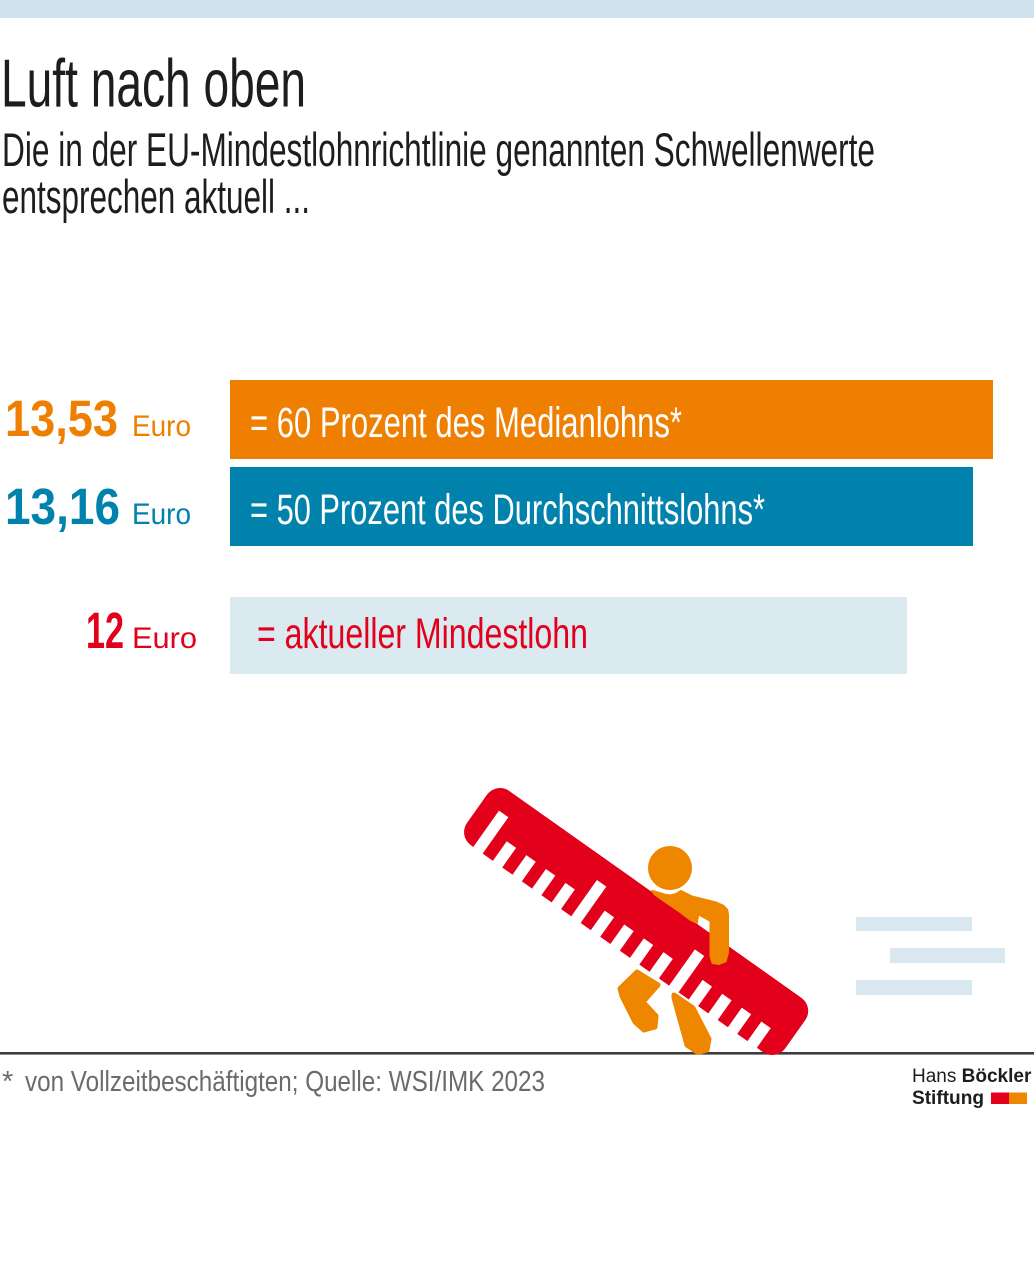 The width and height of the screenshot is (1034, 1264). Describe the element at coordinates (153, 84) in the screenshot. I see `svg-text: Luft nach oben` at that location.